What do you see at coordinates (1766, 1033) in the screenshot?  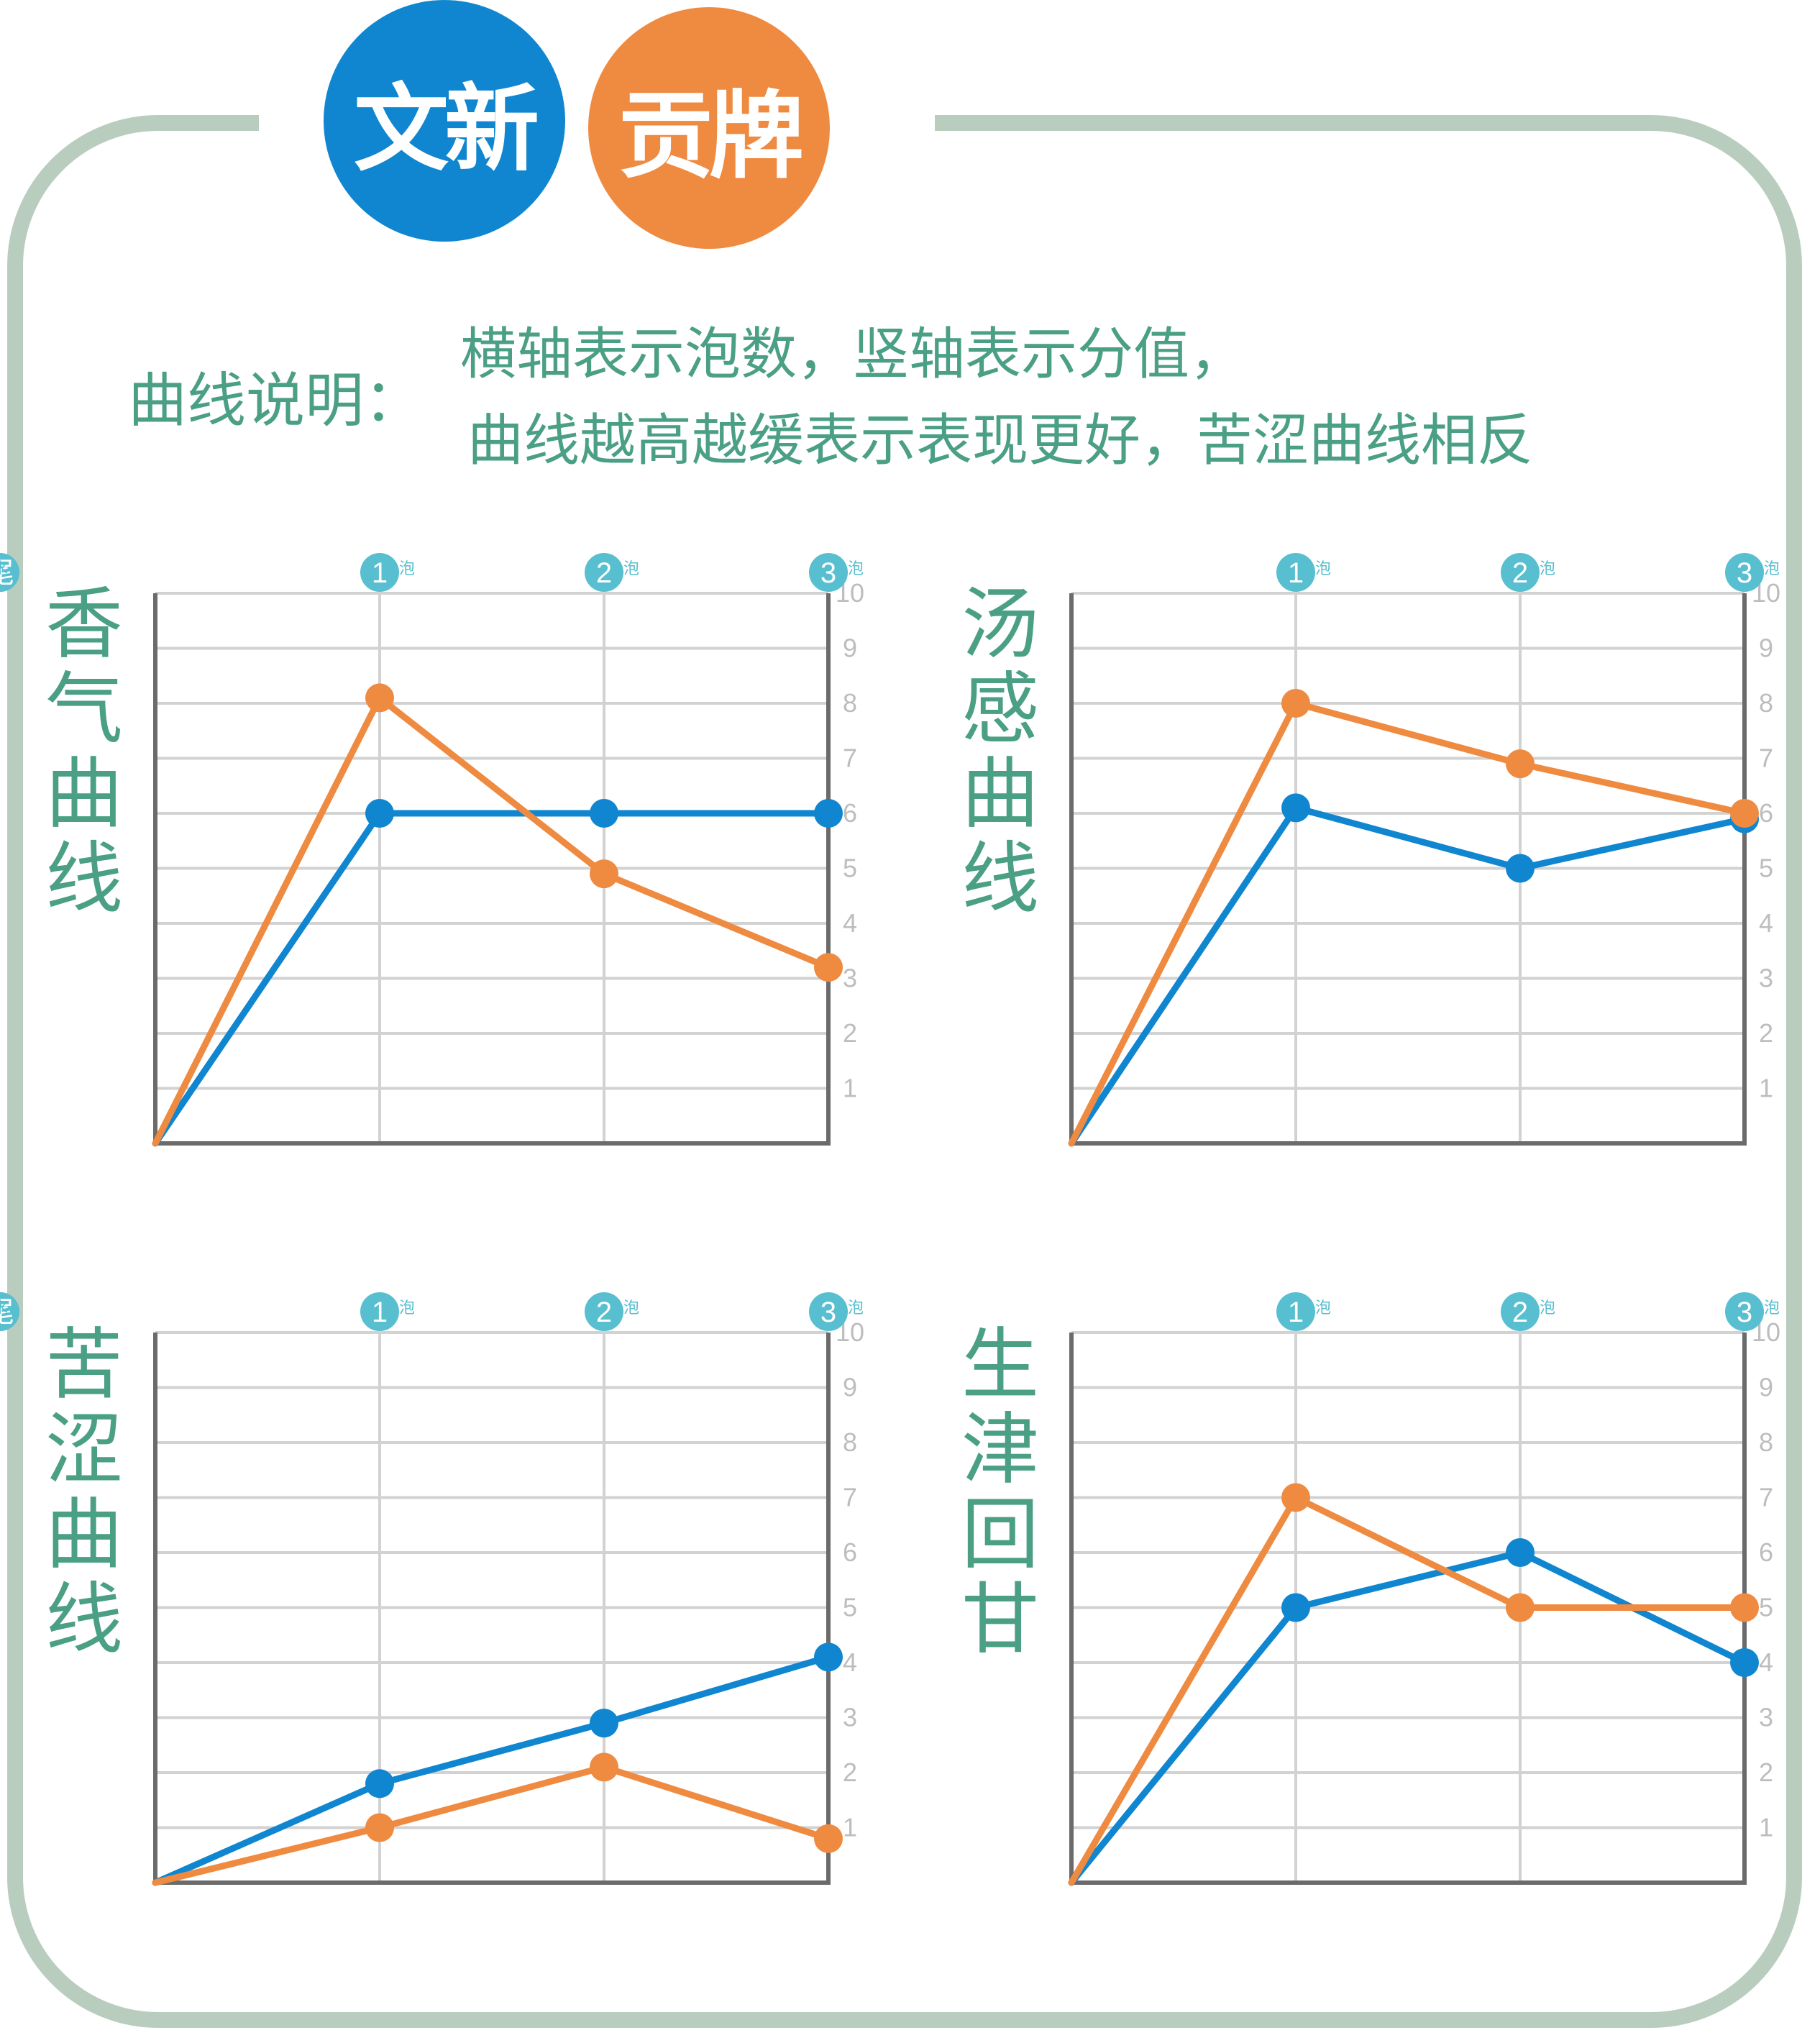 I see `mouthfeel-y-tick-label: 2` at bounding box center [1766, 1033].